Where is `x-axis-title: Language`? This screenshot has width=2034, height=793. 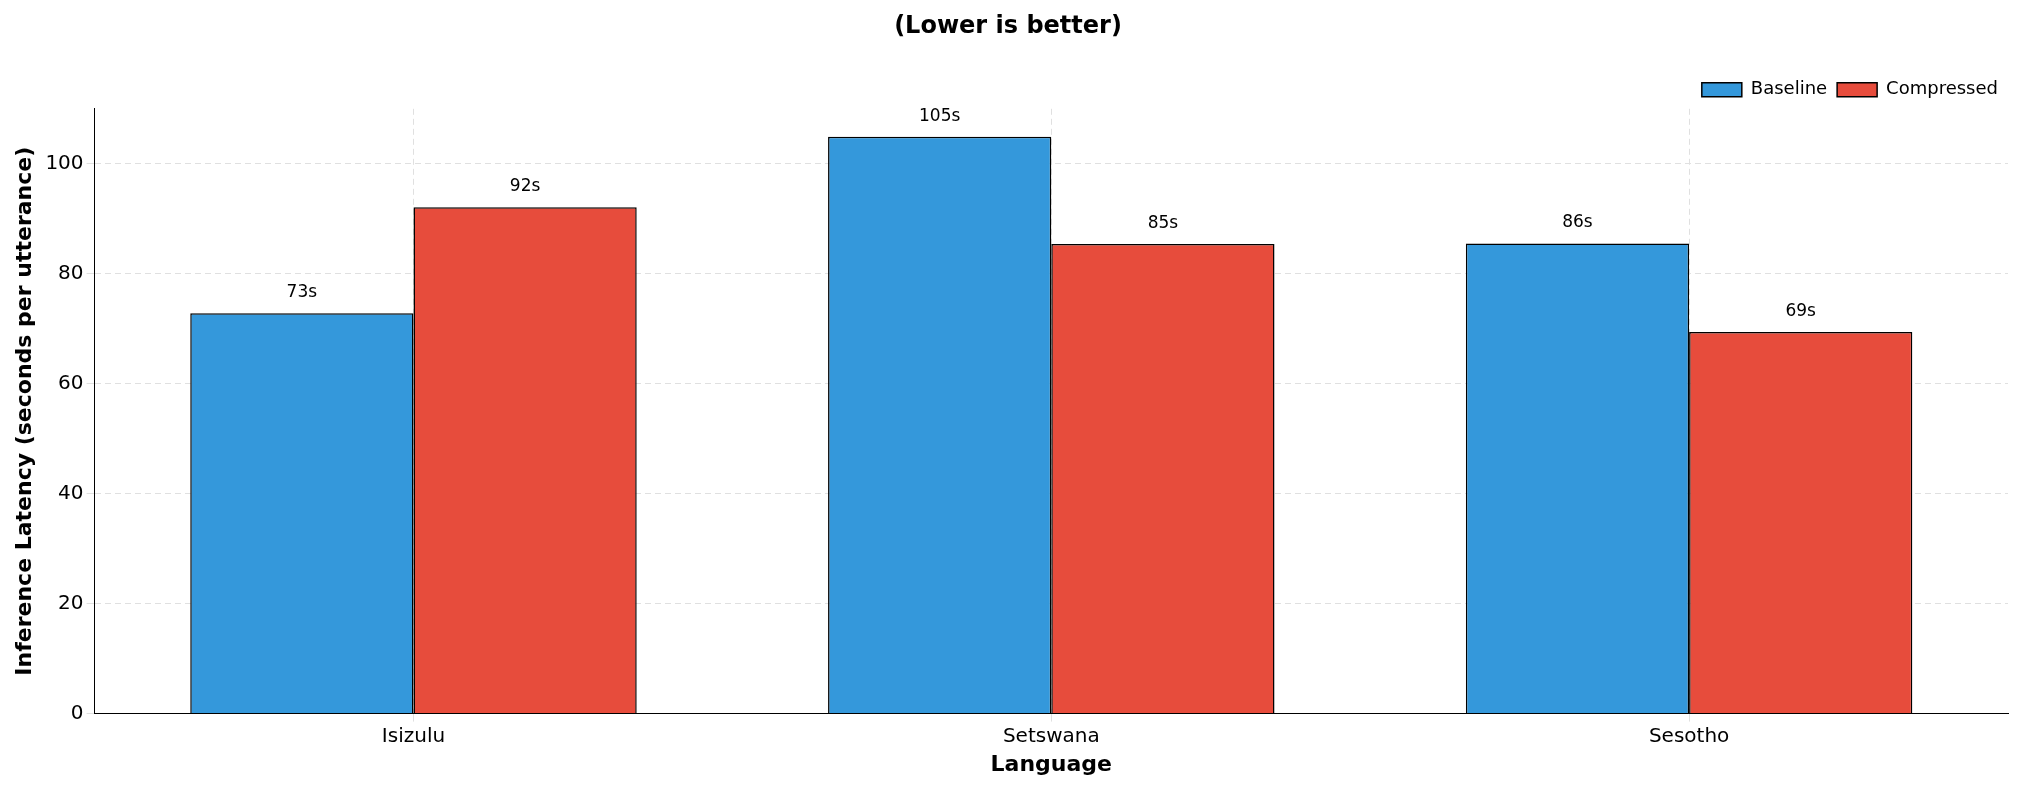 x-axis-title: Language is located at coordinates (1051, 763).